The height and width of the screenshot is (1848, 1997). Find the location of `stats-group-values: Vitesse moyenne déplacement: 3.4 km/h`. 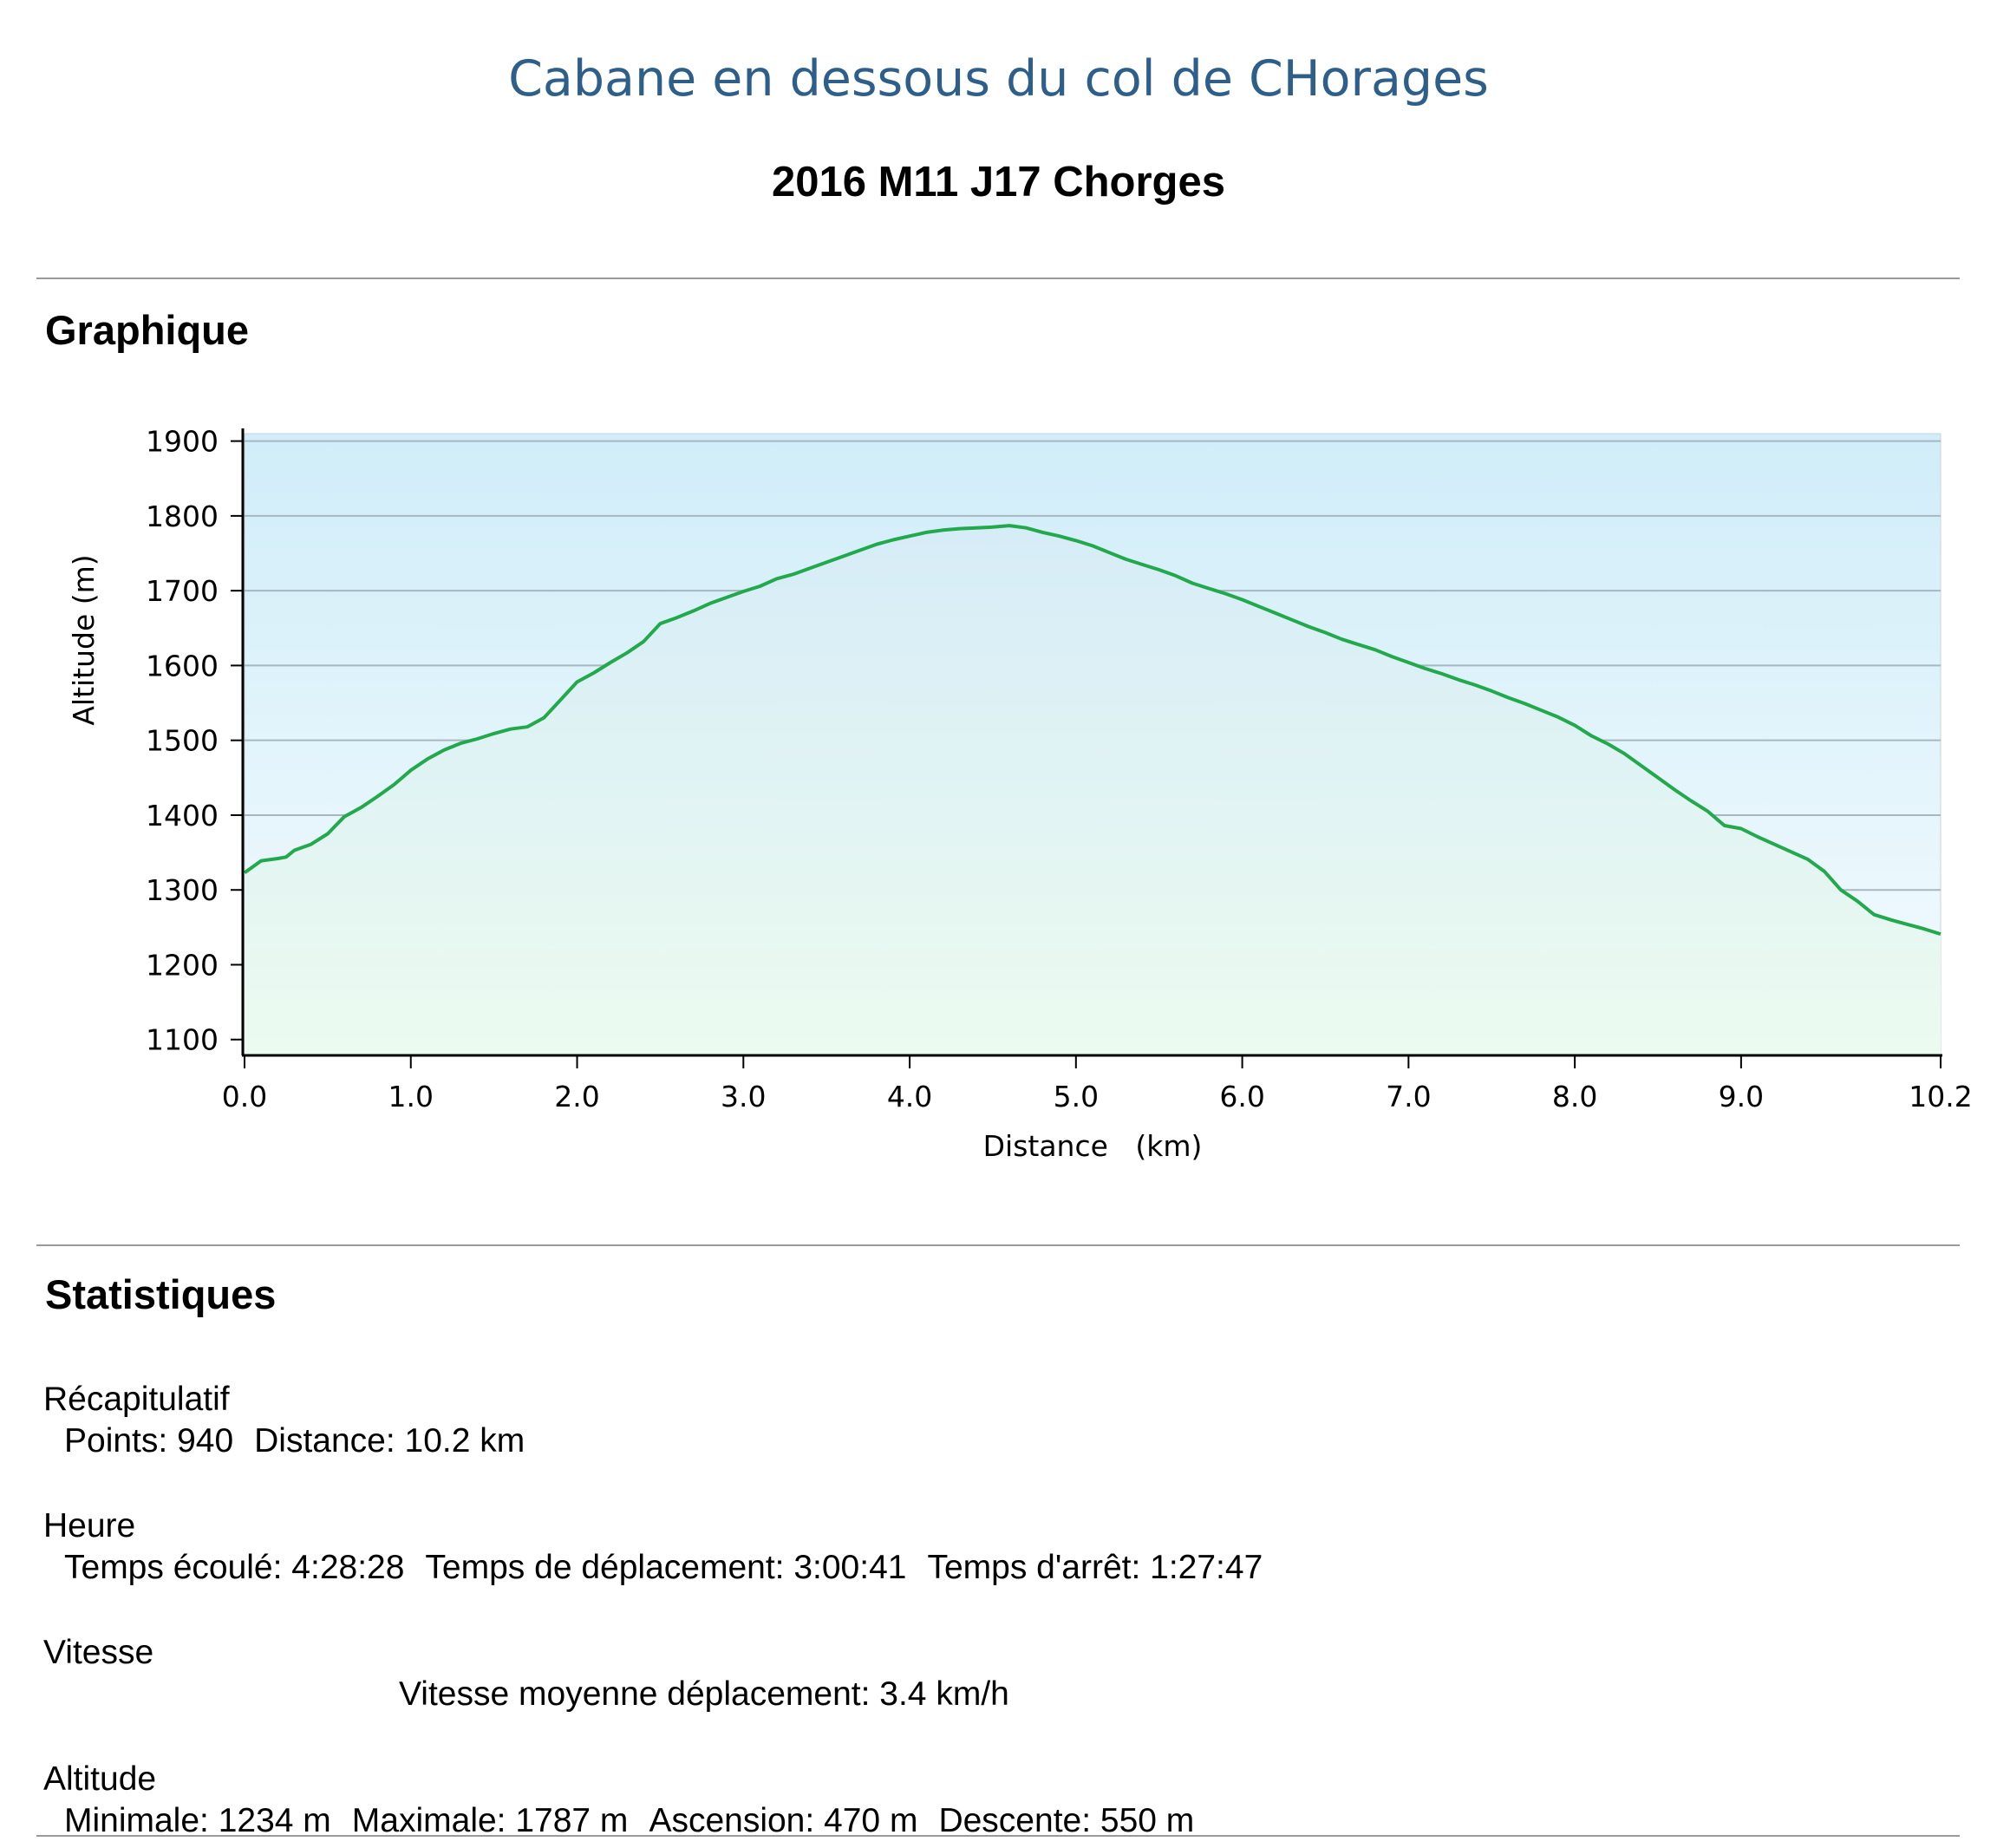

stats-group-values: Vitesse moyenne déplacement: 3.4 km/h is located at coordinates (536, 1694).